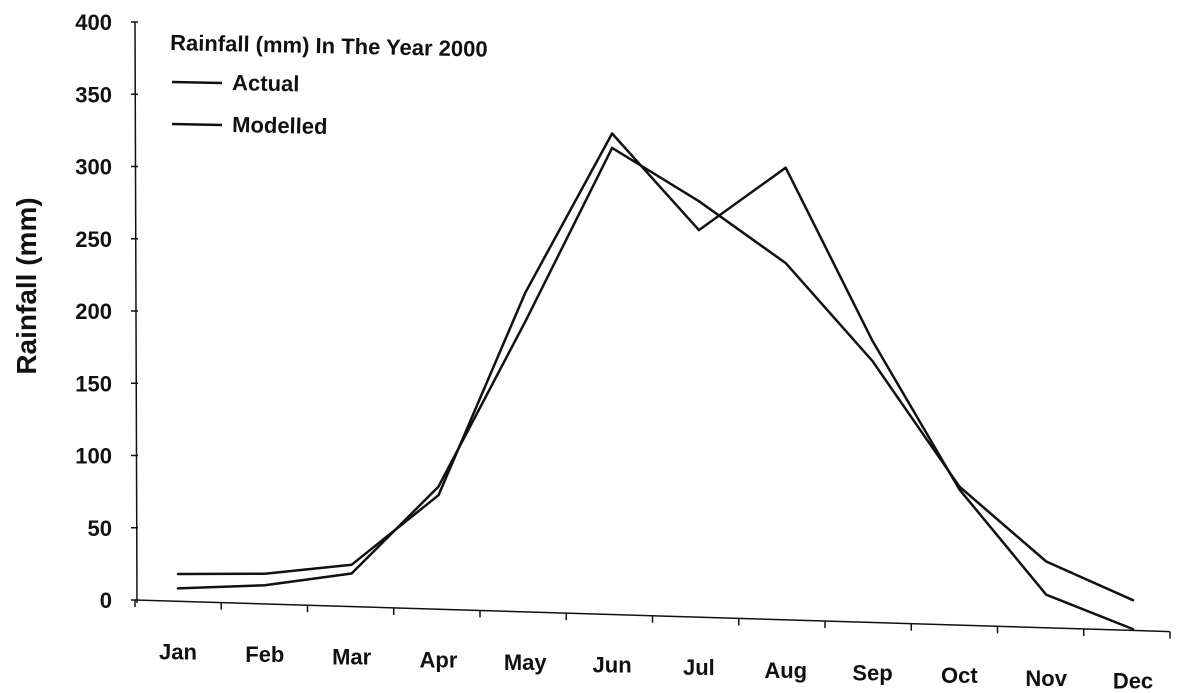  What do you see at coordinates (100, 528) in the screenshot?
I see `y-tick-label: 50` at bounding box center [100, 528].